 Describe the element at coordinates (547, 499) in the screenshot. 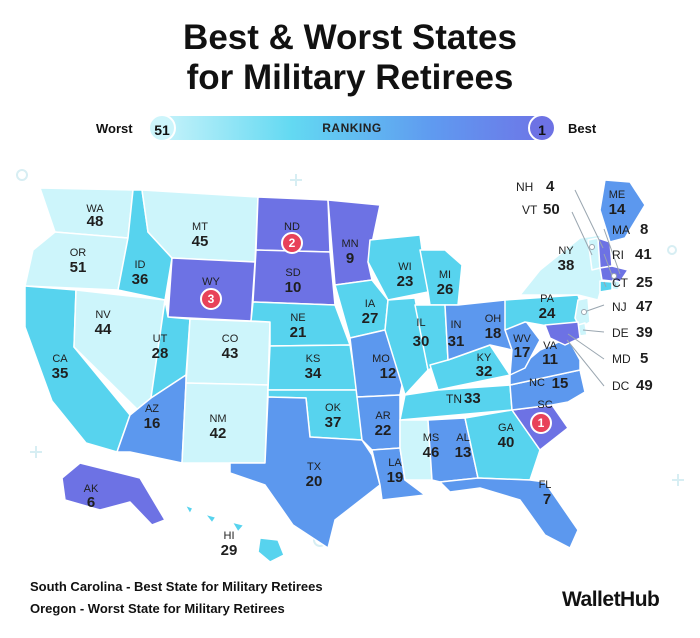

I see `rank-FL: 7` at that location.